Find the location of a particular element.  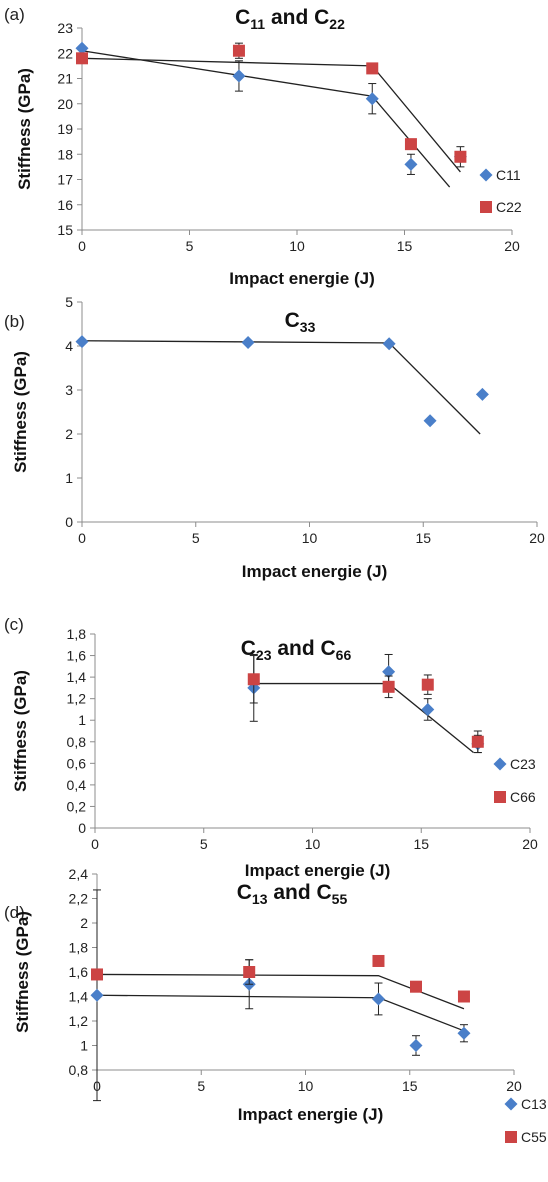

legend-label: C23 is located at coordinates (523, 764).